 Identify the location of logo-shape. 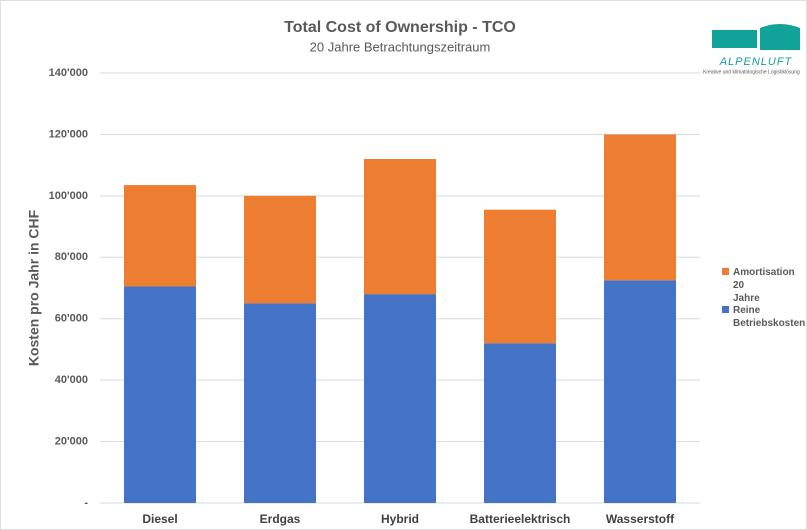
(756, 37).